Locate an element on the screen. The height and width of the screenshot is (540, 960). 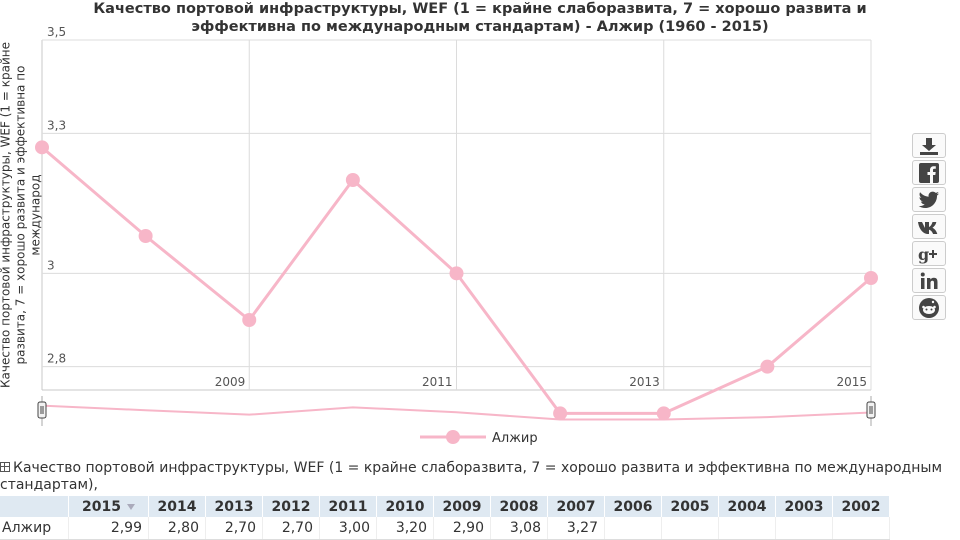
table-header-label: 2011 is located at coordinates (348, 506).